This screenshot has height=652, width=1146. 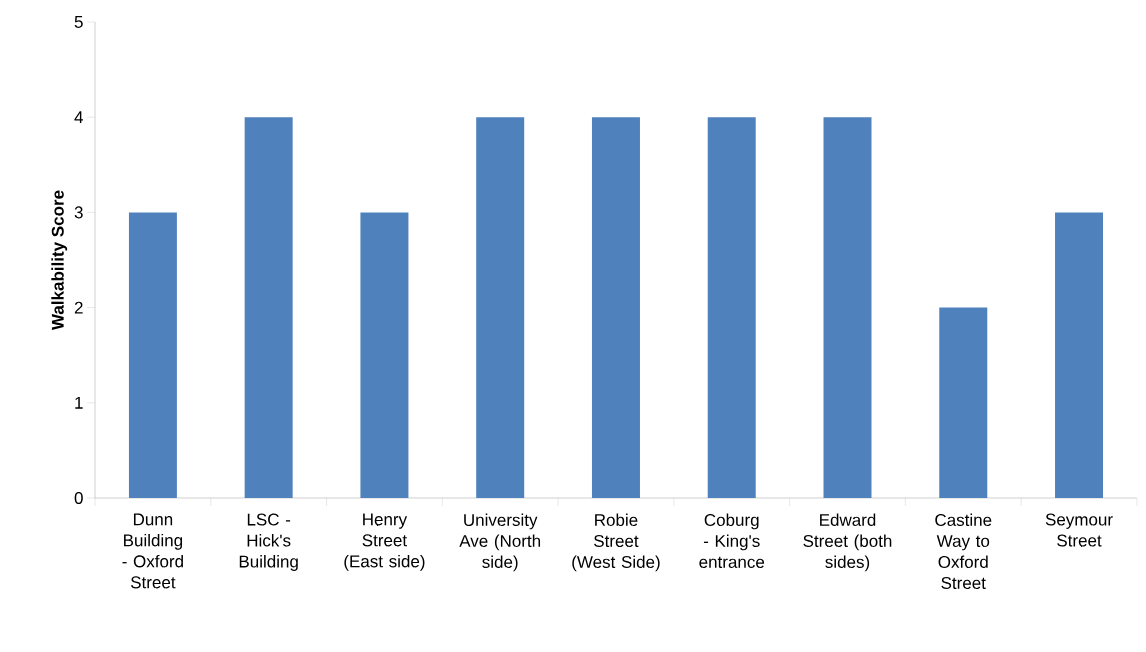 I want to click on y-tick-label: 0, so click(x=78, y=498).